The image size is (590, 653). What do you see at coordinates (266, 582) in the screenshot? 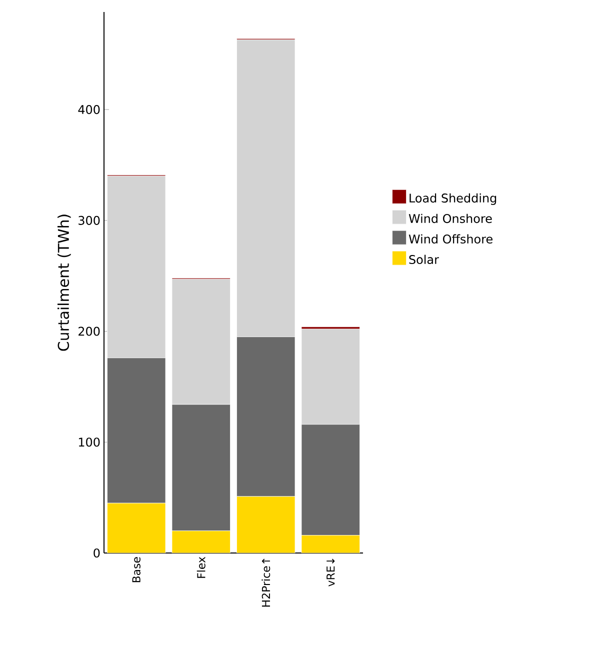
I see `x-tick-label: H2Price↑` at bounding box center [266, 582].